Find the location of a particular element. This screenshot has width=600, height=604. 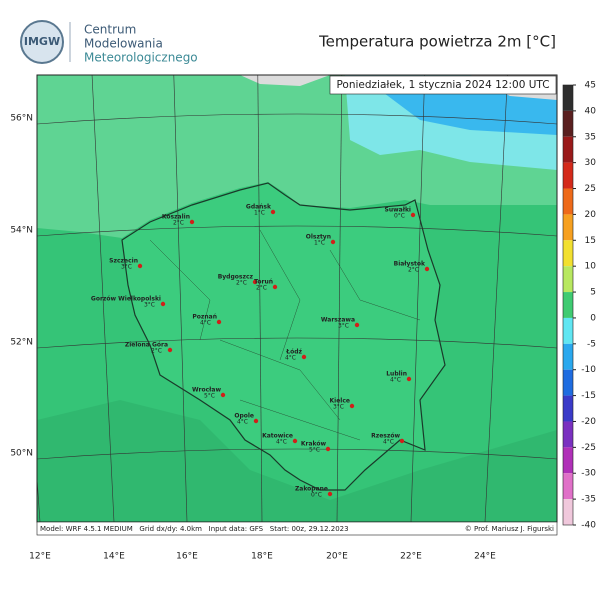

colorbar-label: 10 is located at coordinates (591, 267).